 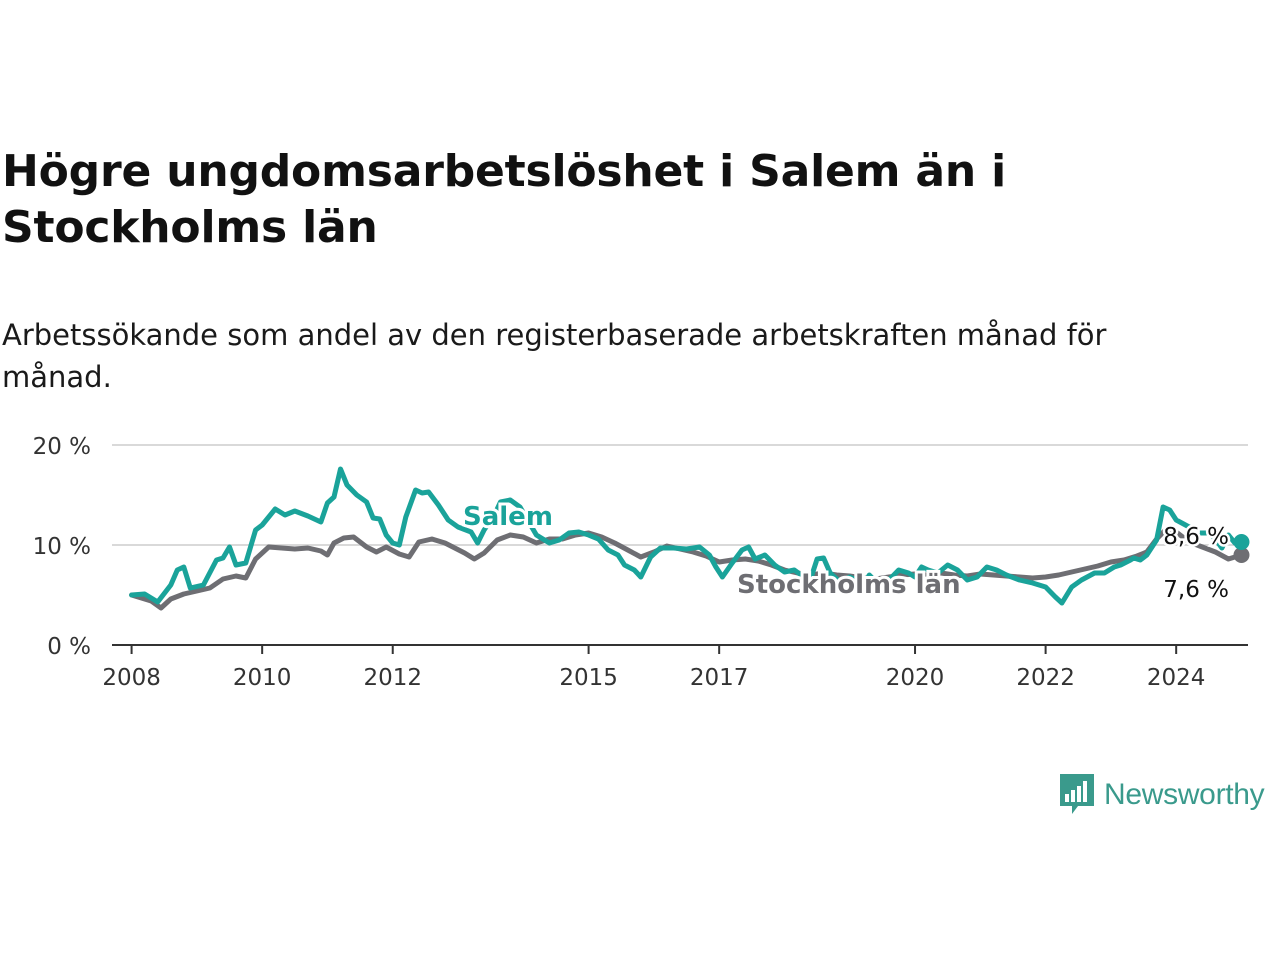 What do you see at coordinates (262, 678) in the screenshot?
I see `x-tick-label: 2010` at bounding box center [262, 678].